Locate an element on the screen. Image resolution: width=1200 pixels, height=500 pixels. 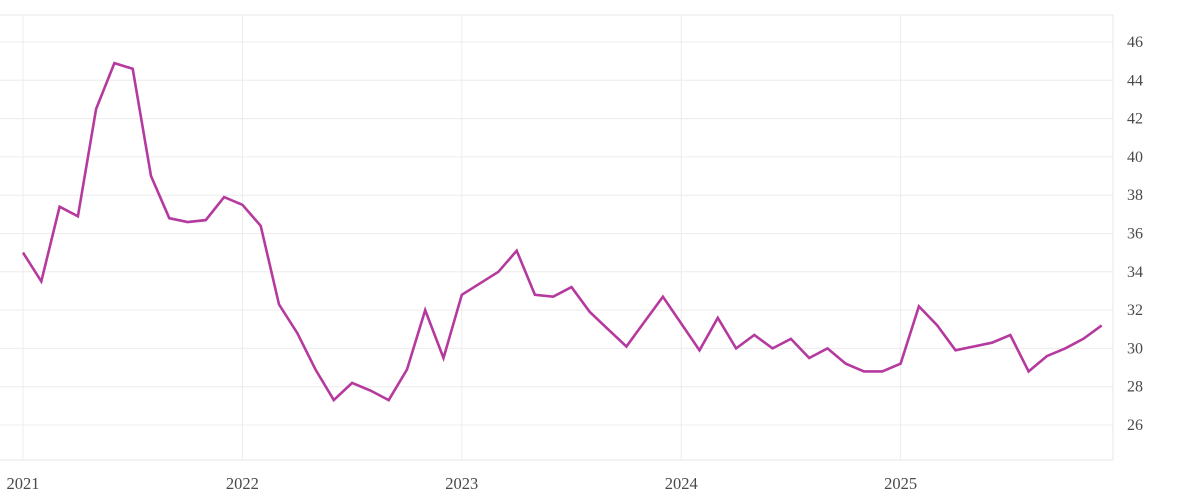
y-tick-label: 44 is located at coordinates (1135, 80).